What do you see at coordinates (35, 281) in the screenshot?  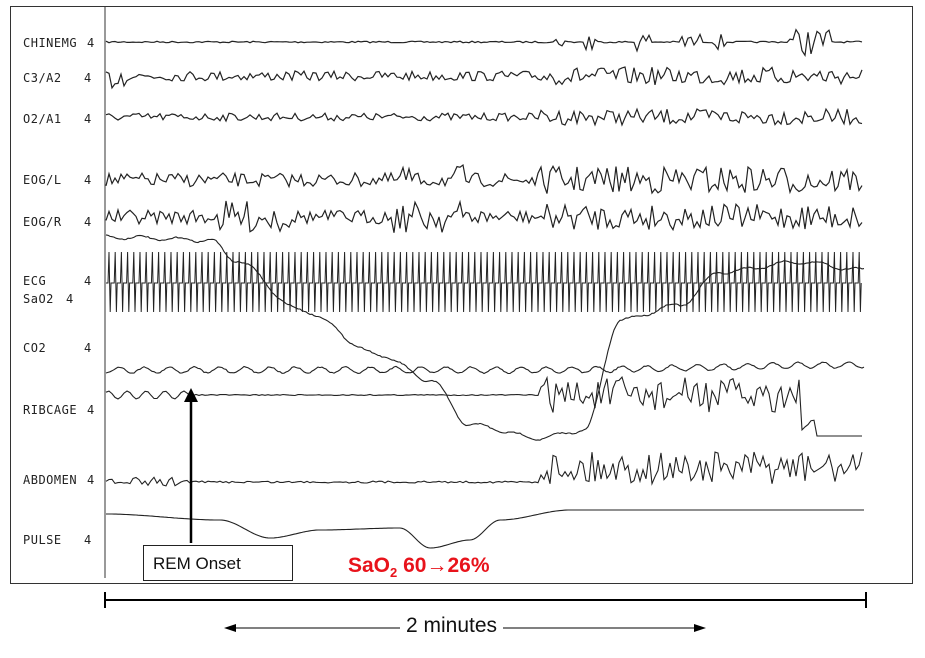 I see `channel-label-ecg: ECG` at bounding box center [35, 281].